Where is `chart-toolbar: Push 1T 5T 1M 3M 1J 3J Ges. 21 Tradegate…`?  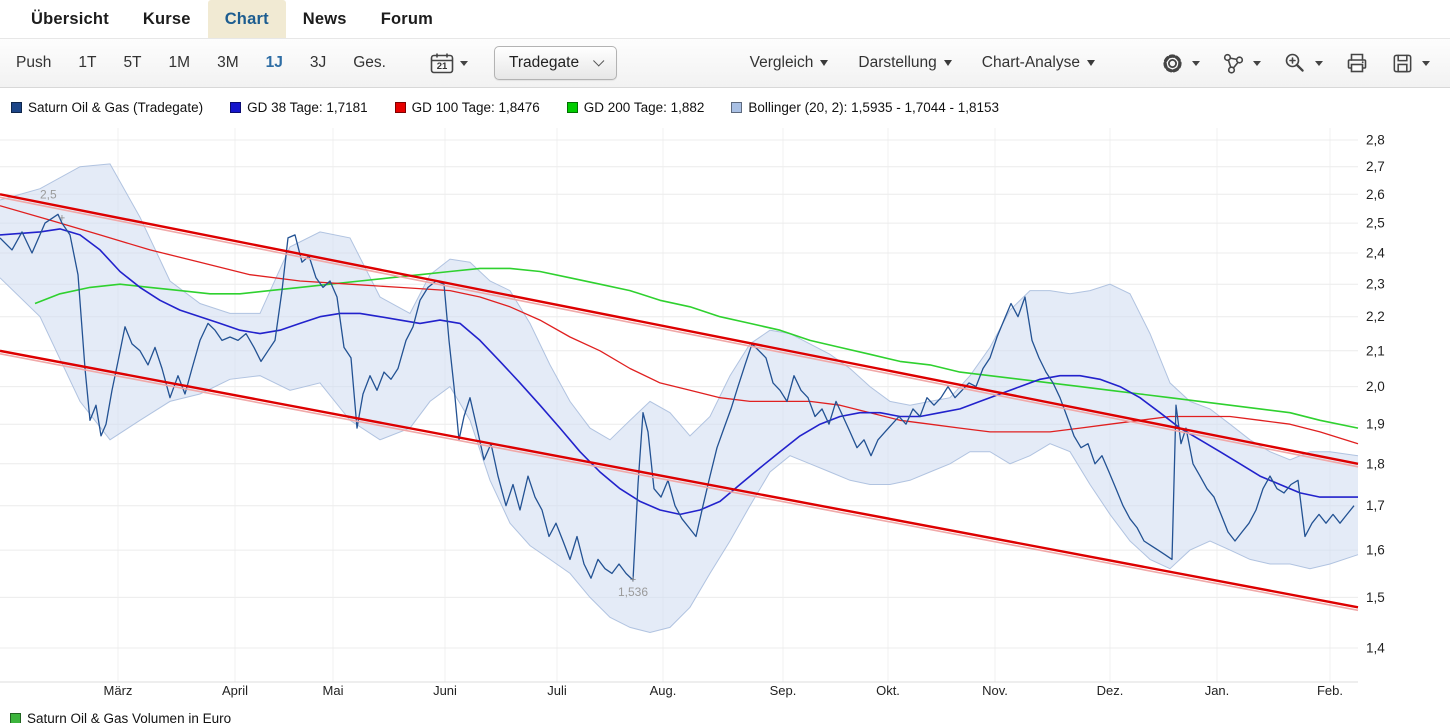 chart-toolbar: Push 1T 5T 1M 3M 1J 3J Ges. 21 Tradegate… is located at coordinates (725, 63).